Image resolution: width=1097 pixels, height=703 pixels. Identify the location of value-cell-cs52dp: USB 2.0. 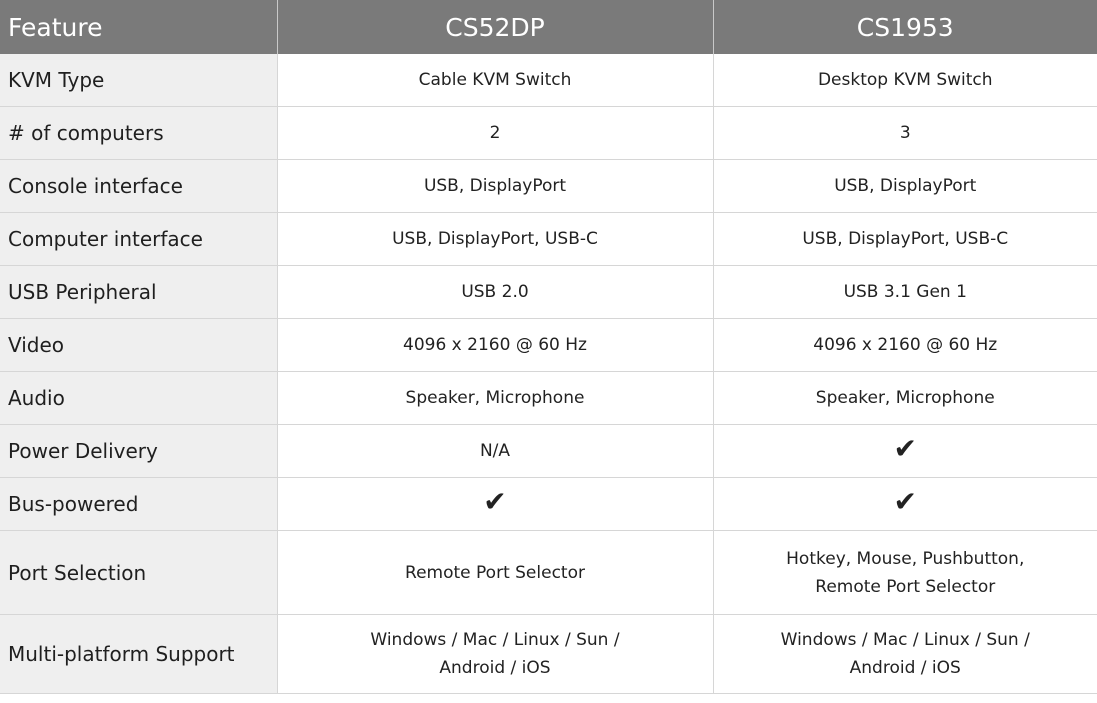
(495, 292).